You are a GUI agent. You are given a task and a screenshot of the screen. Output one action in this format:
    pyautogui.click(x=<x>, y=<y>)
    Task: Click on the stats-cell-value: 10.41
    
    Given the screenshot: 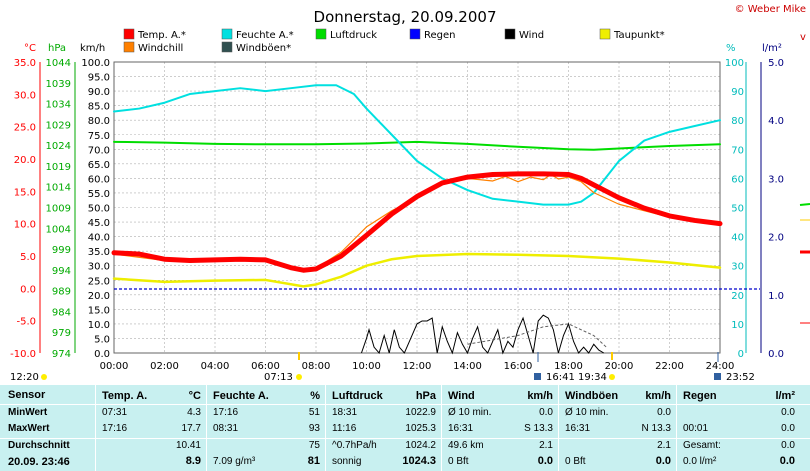 What is the action you would take?
    pyautogui.click(x=188, y=445)
    